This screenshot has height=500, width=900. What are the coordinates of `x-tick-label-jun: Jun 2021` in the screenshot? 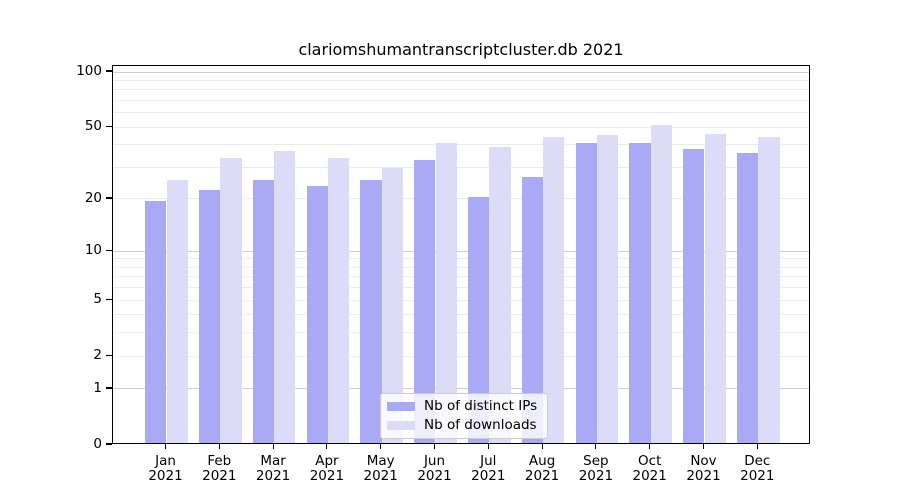 It's located at (434, 468).